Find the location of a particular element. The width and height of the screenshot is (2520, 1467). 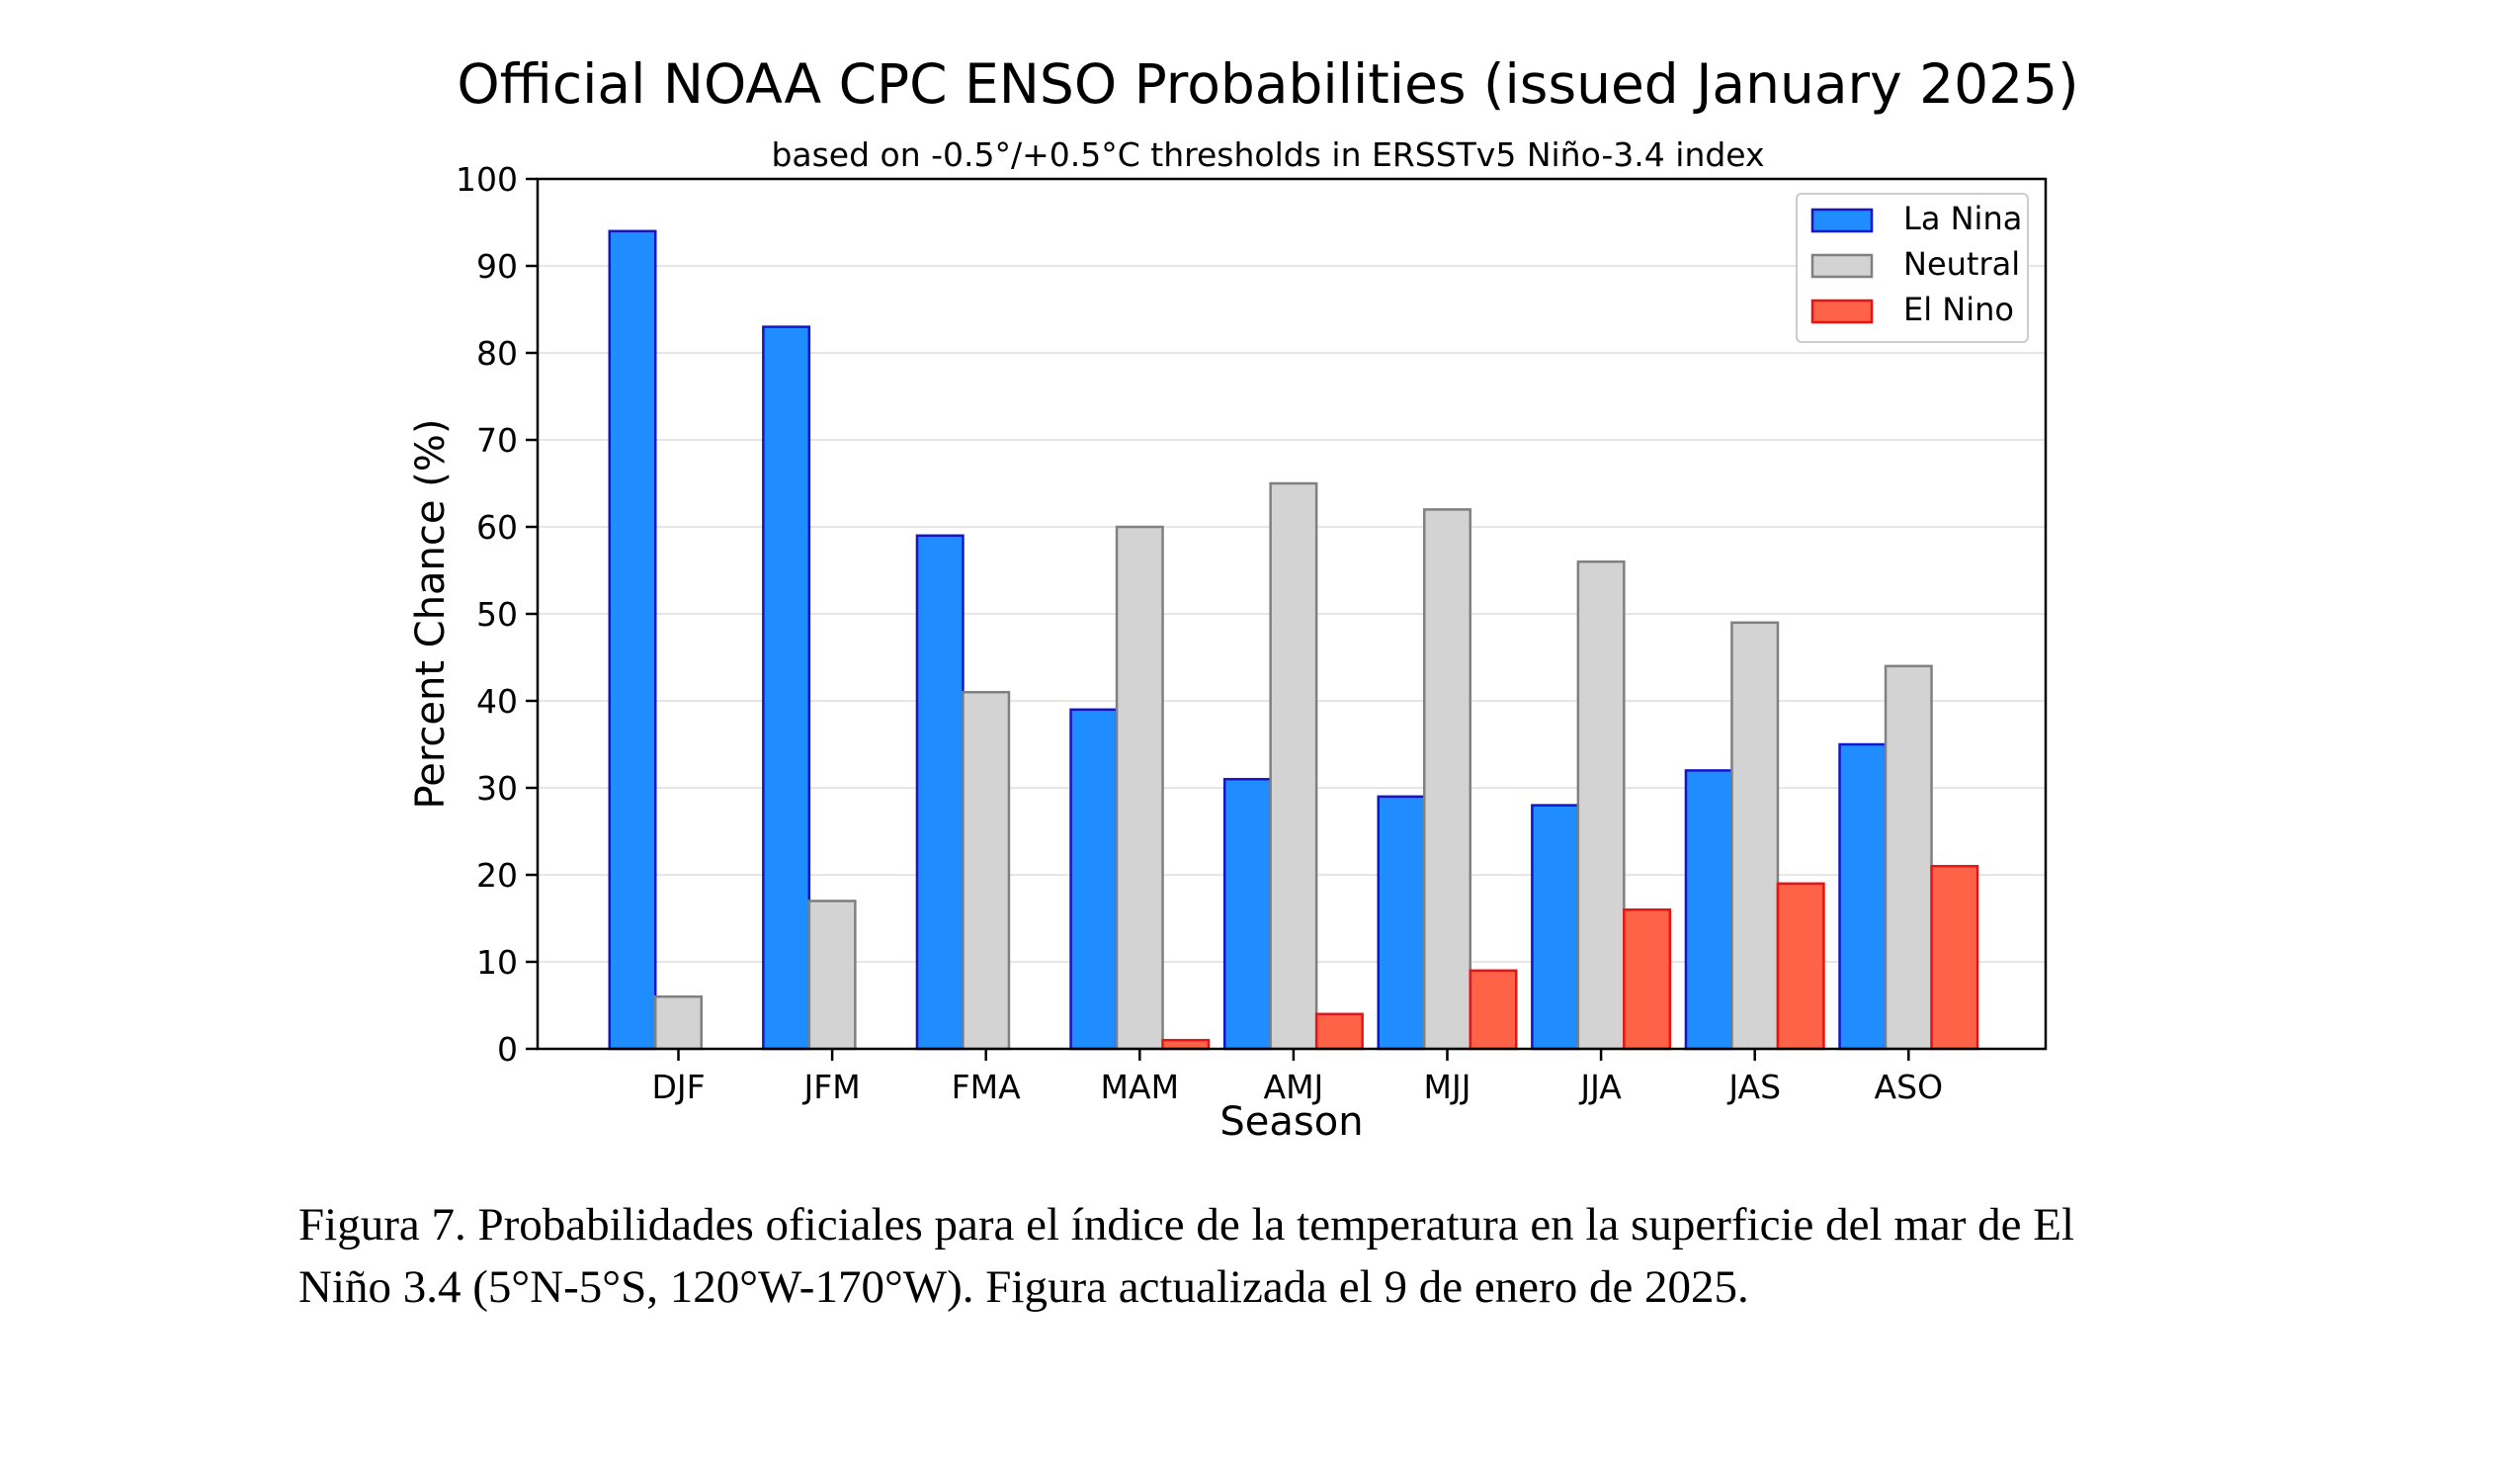

x-tick-label: JFM is located at coordinates (831, 1087).